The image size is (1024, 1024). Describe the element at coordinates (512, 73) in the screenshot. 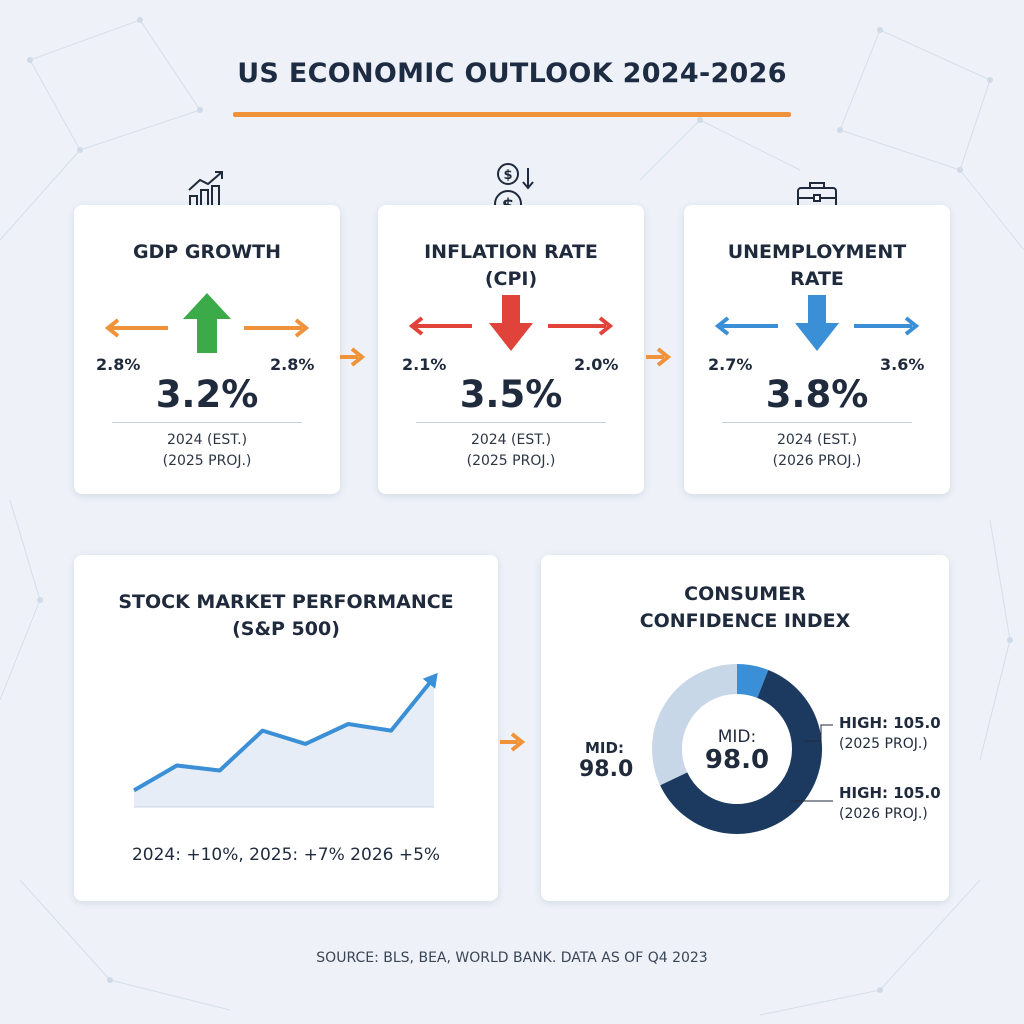

I see `page-title: US ECONOMIC OUTLOOK 2024-2026` at that location.